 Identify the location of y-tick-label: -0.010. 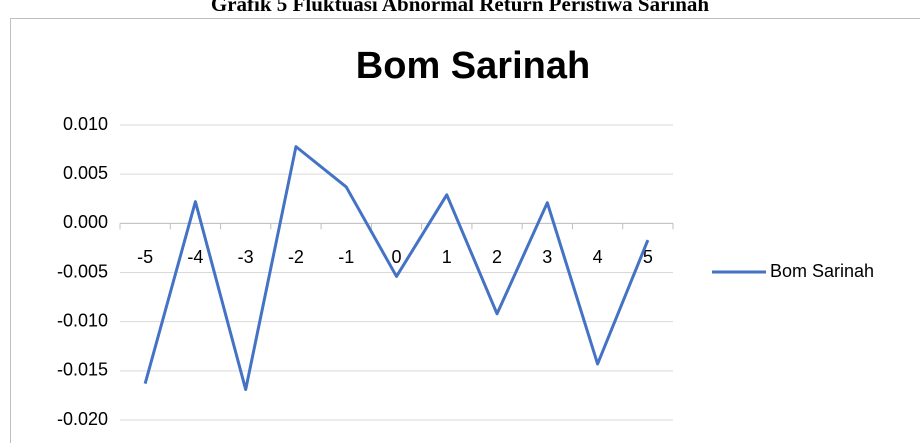
(82, 320).